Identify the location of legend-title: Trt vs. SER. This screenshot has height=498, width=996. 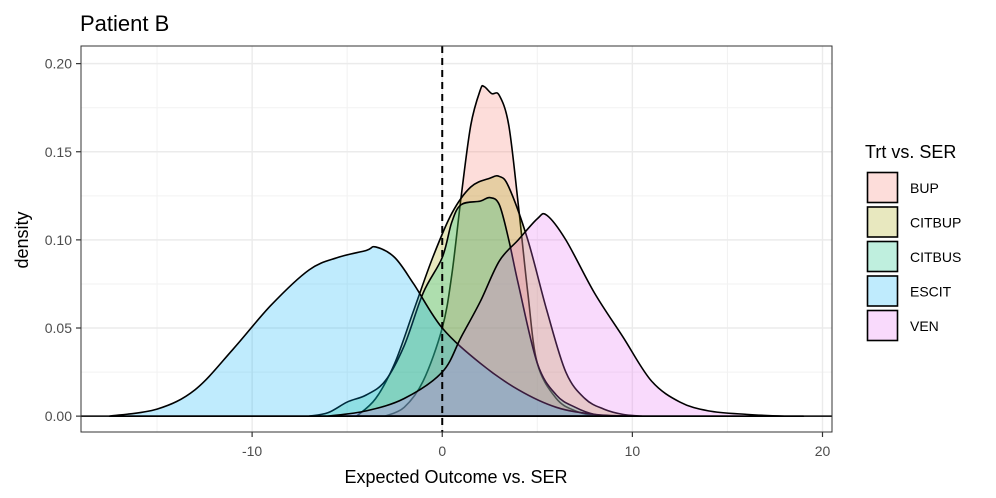
(910, 152).